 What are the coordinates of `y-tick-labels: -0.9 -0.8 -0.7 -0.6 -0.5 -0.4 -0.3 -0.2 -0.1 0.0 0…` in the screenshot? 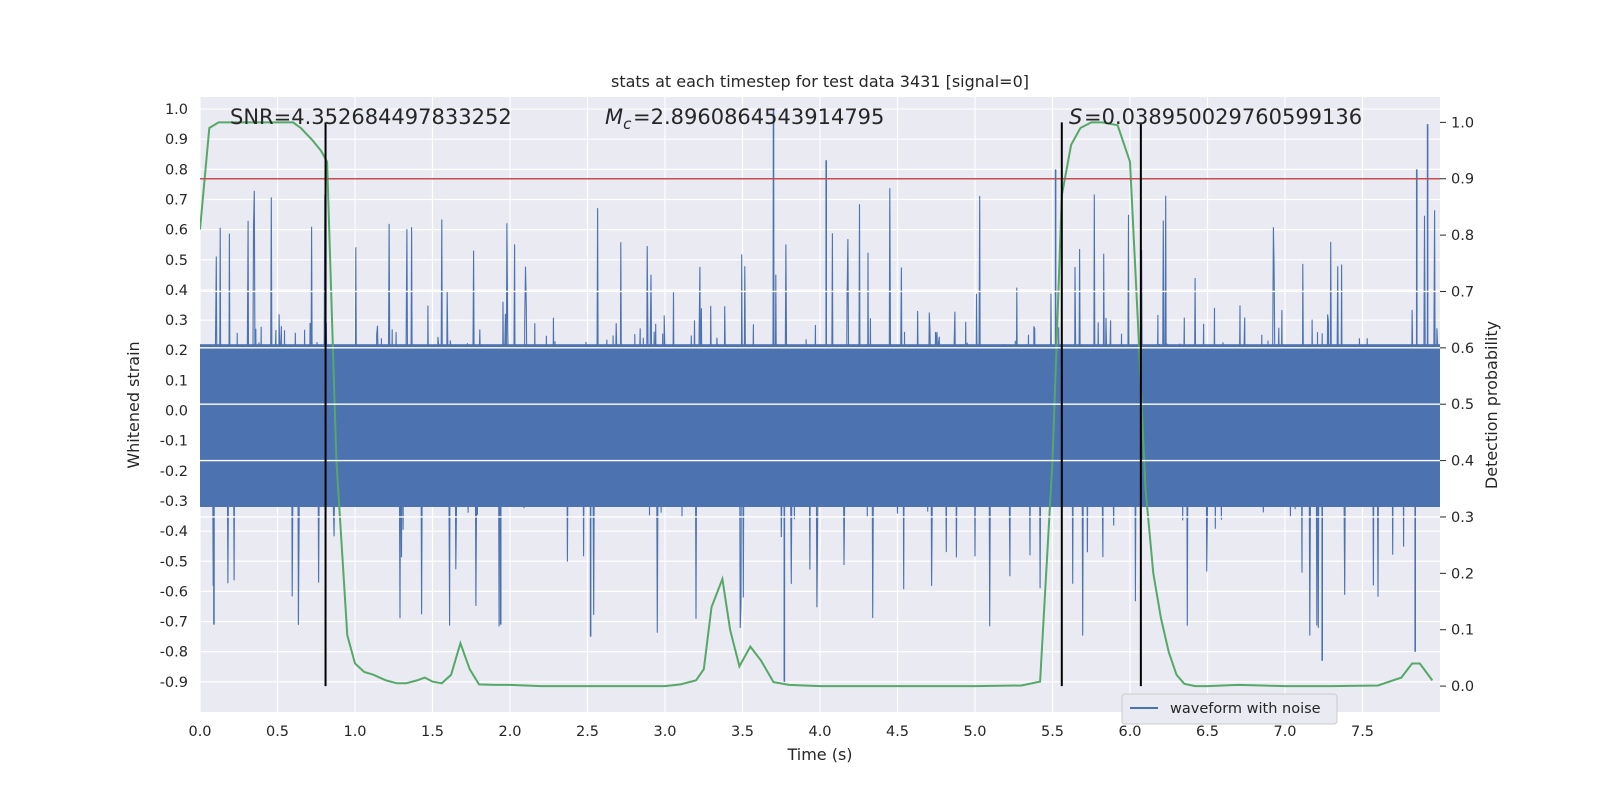 It's located at (174, 396).